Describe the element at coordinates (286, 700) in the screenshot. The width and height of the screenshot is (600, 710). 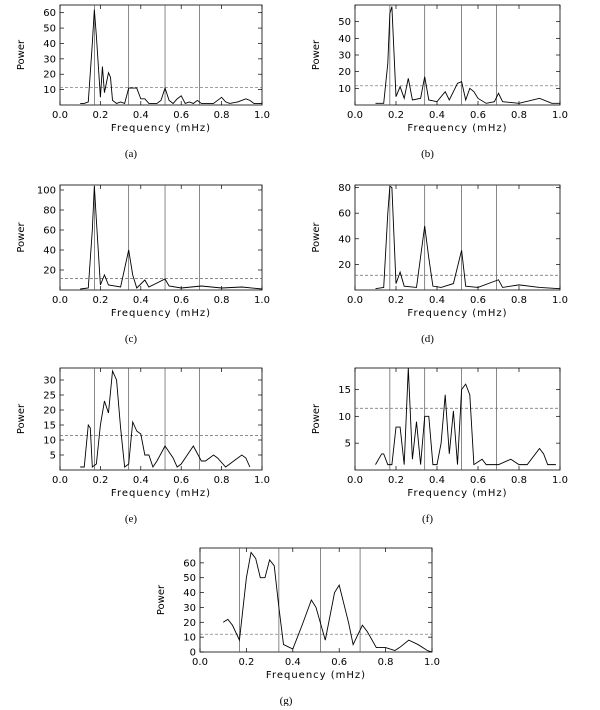
I see `caption: (g)` at that location.